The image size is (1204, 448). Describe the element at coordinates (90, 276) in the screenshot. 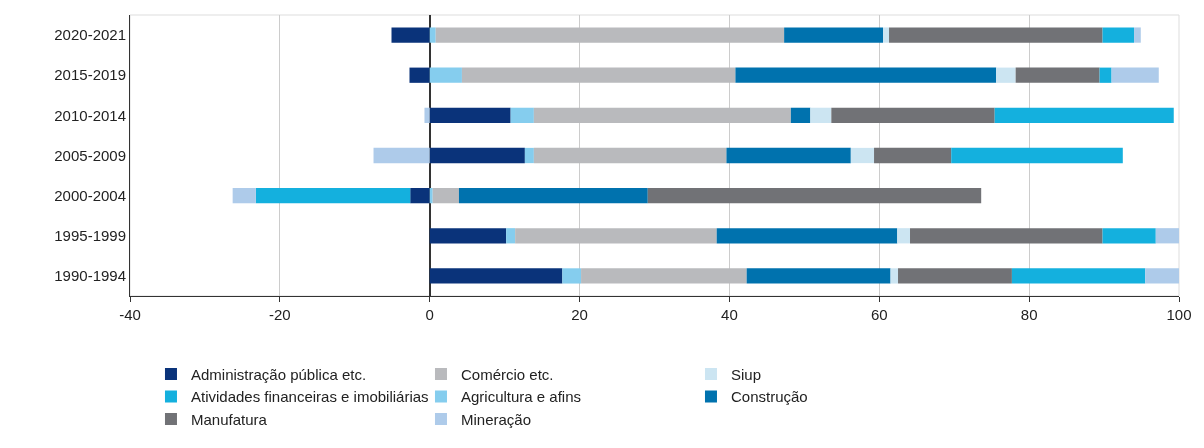

I see `y-tick-label: 1990-1994` at that location.